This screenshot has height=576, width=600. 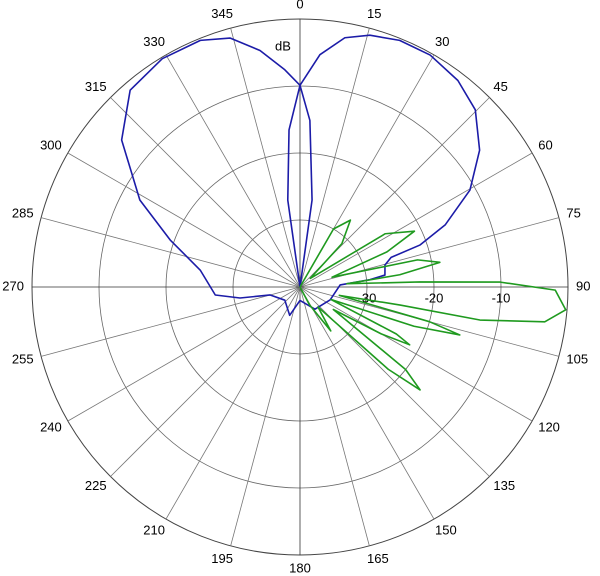 What do you see at coordinates (299, 5) in the screenshot?
I see `theta-tick-label: 0` at bounding box center [299, 5].